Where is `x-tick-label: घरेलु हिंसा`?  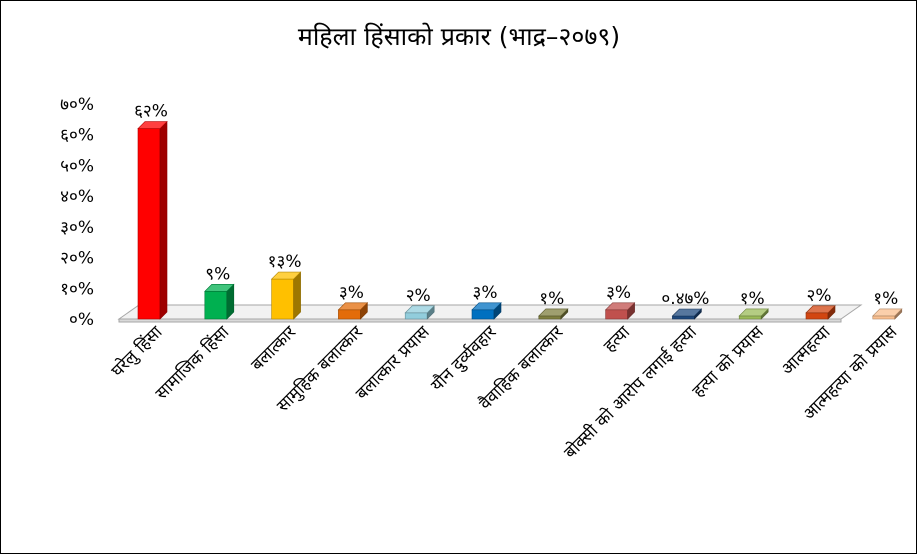 x-tick-label: घरेलु हिंसा is located at coordinates (137, 351).